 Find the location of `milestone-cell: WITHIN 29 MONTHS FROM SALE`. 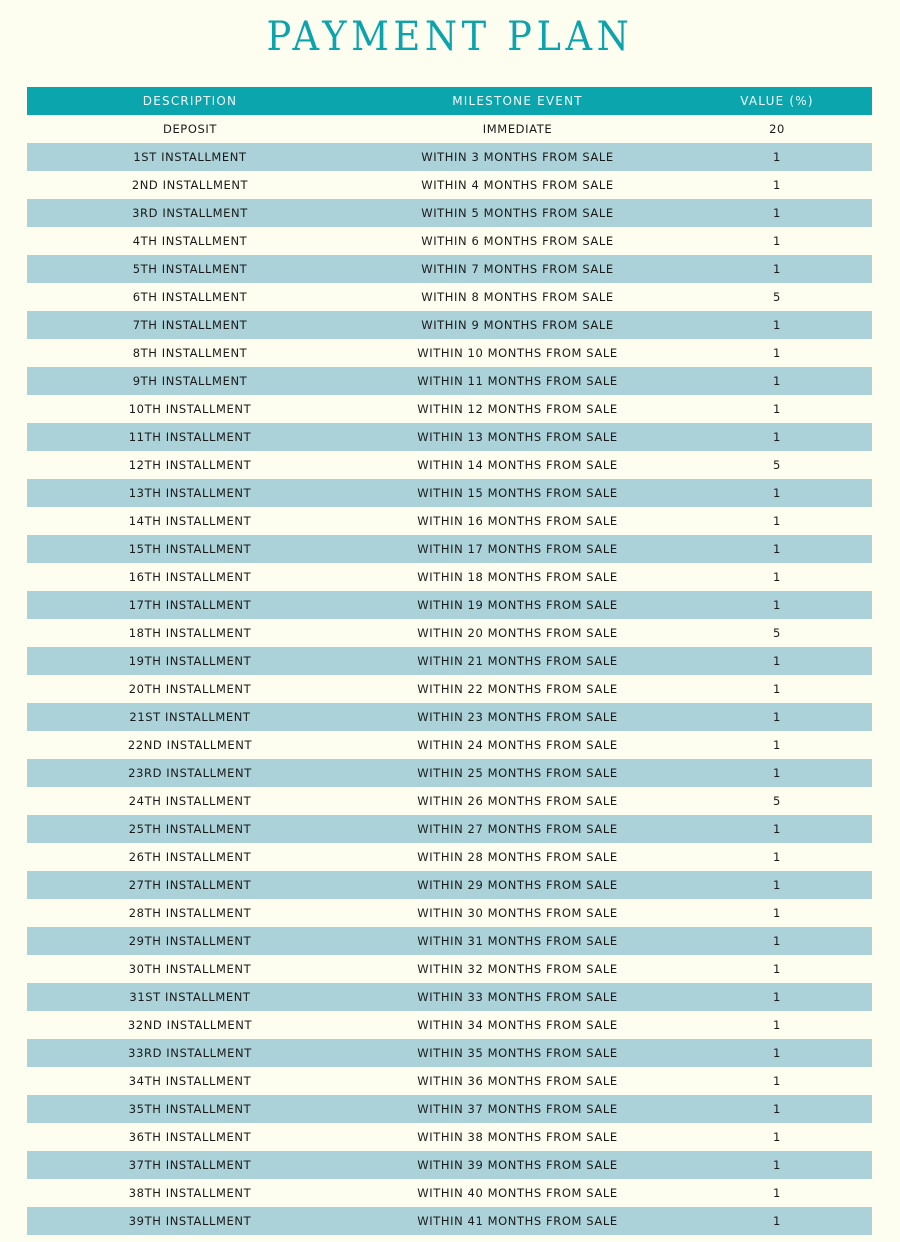

milestone-cell: WITHIN 29 MONTHS FROM SALE is located at coordinates (517, 885).